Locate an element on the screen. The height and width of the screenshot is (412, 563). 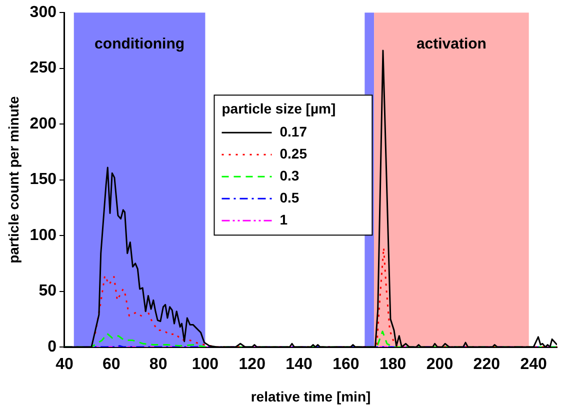
x-tick-label: 40 is located at coordinates (65, 365).